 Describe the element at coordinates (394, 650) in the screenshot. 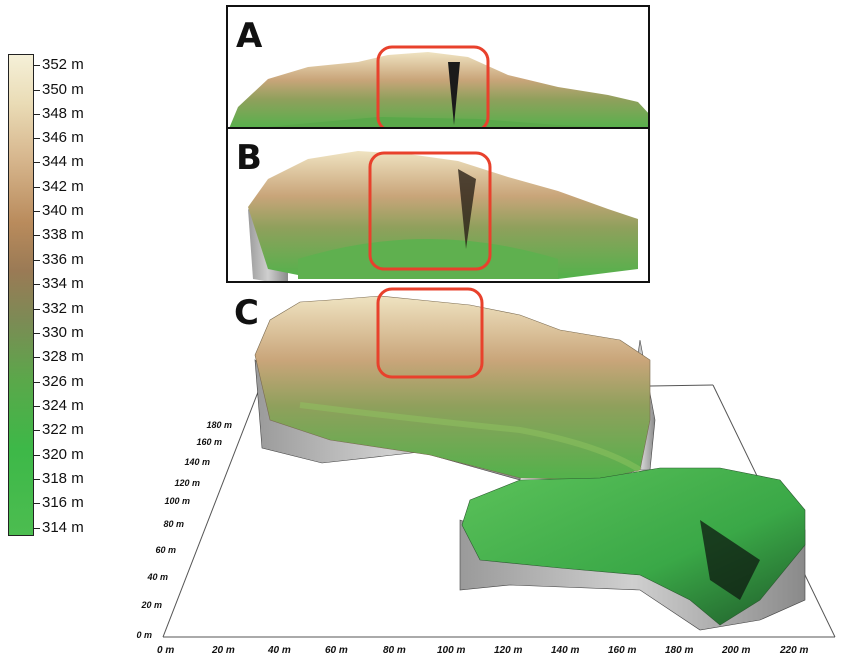

I see `x-tick-label: 80 m` at that location.